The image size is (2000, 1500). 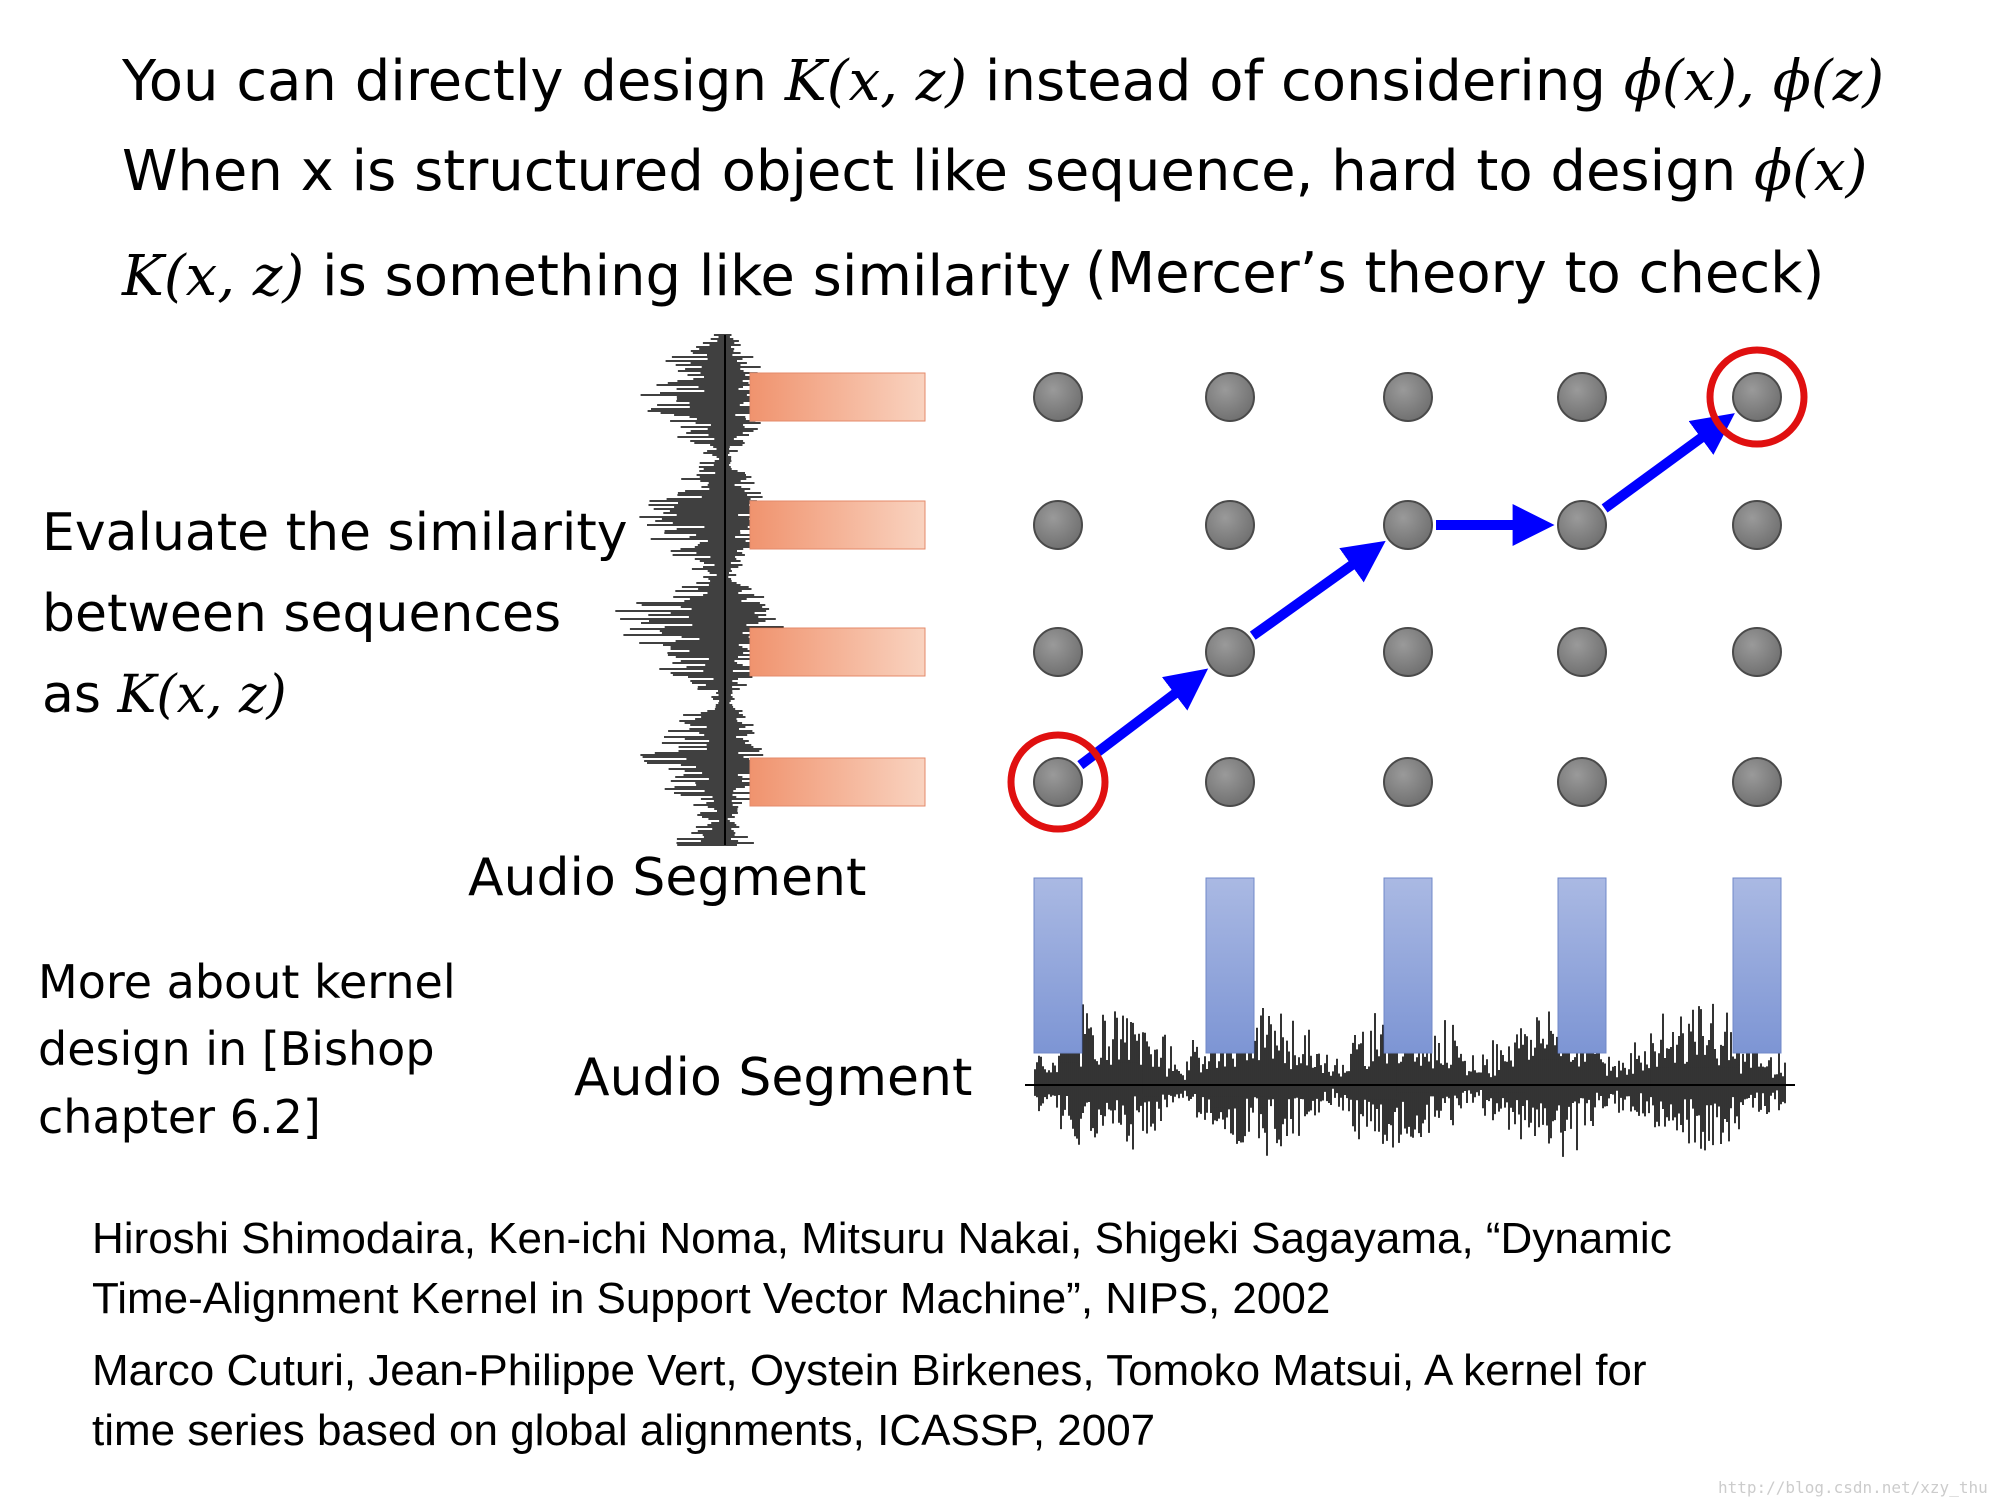 I want to click on left-text-line-2: between sequences, so click(x=302, y=614).